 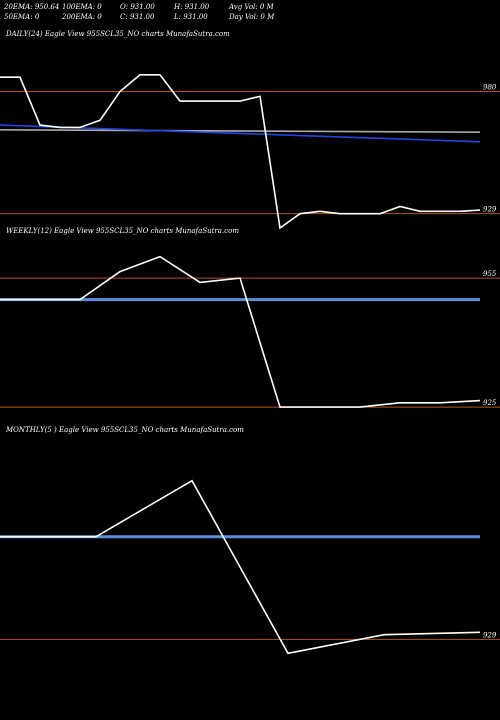 I want to click on weekly-level-label: 925, so click(x=490, y=403).